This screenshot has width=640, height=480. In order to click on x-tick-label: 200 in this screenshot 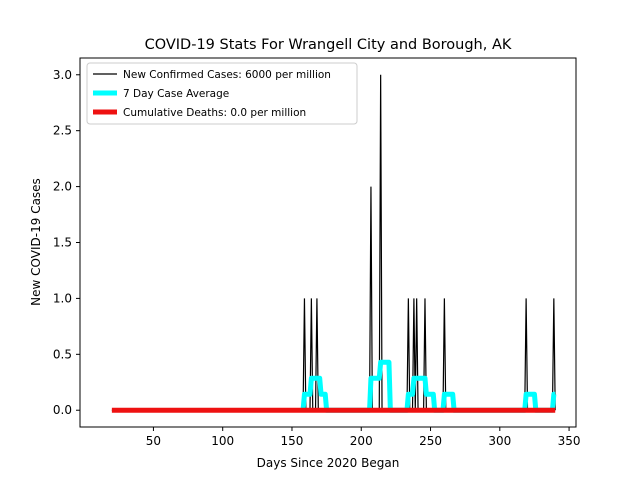, I will do `click(361, 441)`.